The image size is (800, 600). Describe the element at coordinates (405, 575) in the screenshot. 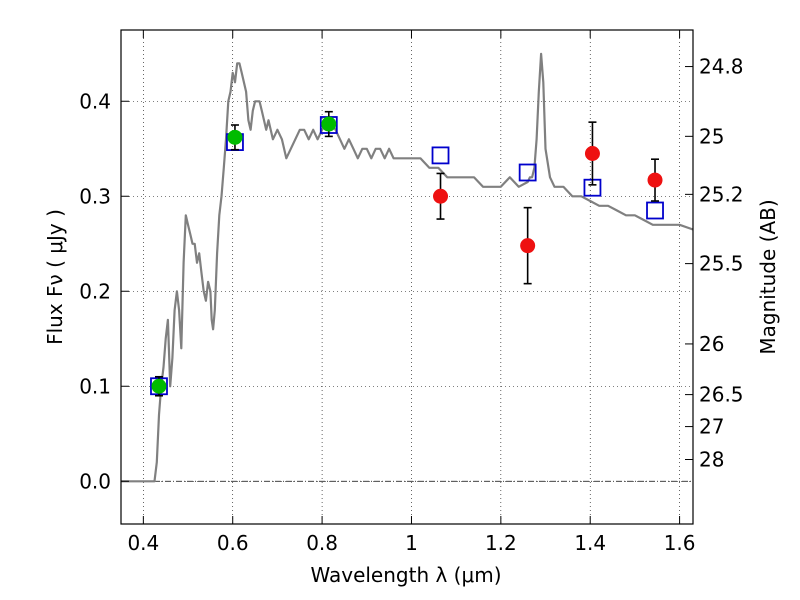

I see `x-axis-label: Wavelength λ (μm)` at that location.